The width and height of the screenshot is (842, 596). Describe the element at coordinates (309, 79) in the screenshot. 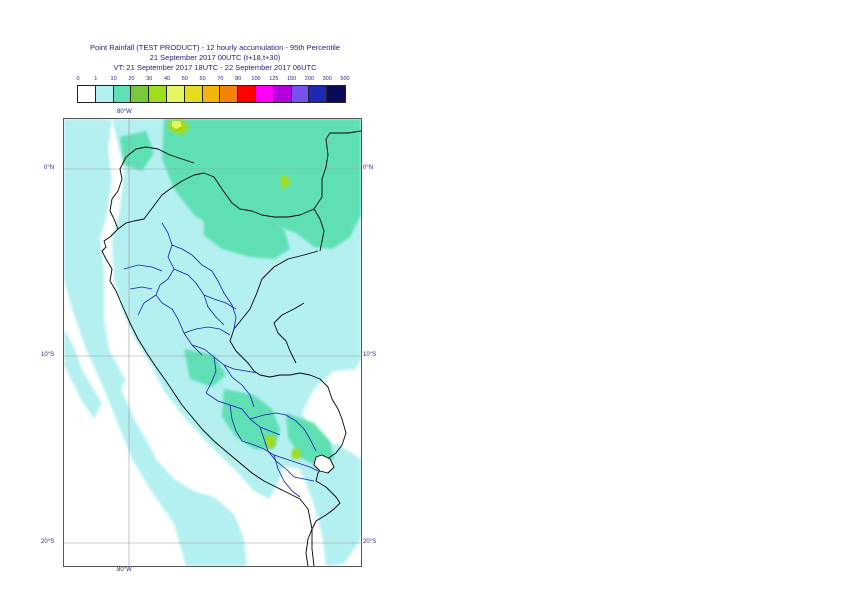

I see `legend-label: 200` at that location.